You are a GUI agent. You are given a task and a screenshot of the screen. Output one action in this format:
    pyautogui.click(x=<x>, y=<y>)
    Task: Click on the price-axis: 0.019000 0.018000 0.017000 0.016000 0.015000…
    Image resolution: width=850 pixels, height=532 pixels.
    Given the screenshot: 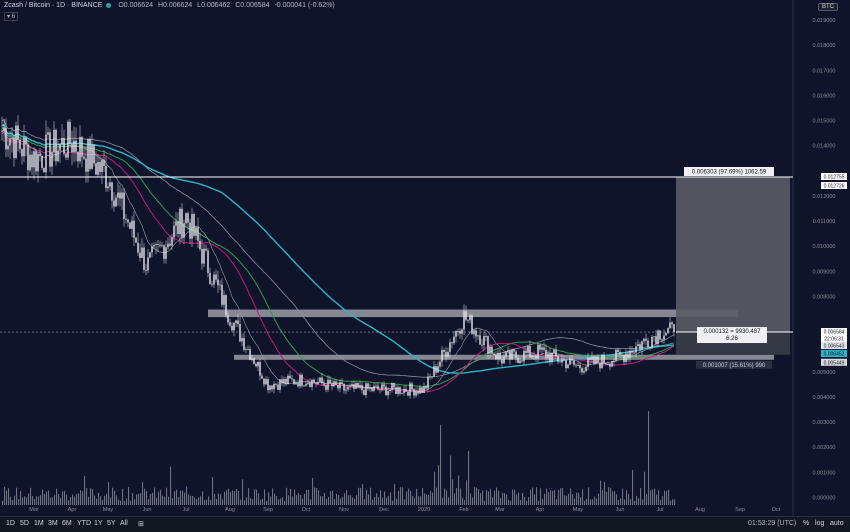 What is the action you would take?
    pyautogui.click(x=830, y=259)
    